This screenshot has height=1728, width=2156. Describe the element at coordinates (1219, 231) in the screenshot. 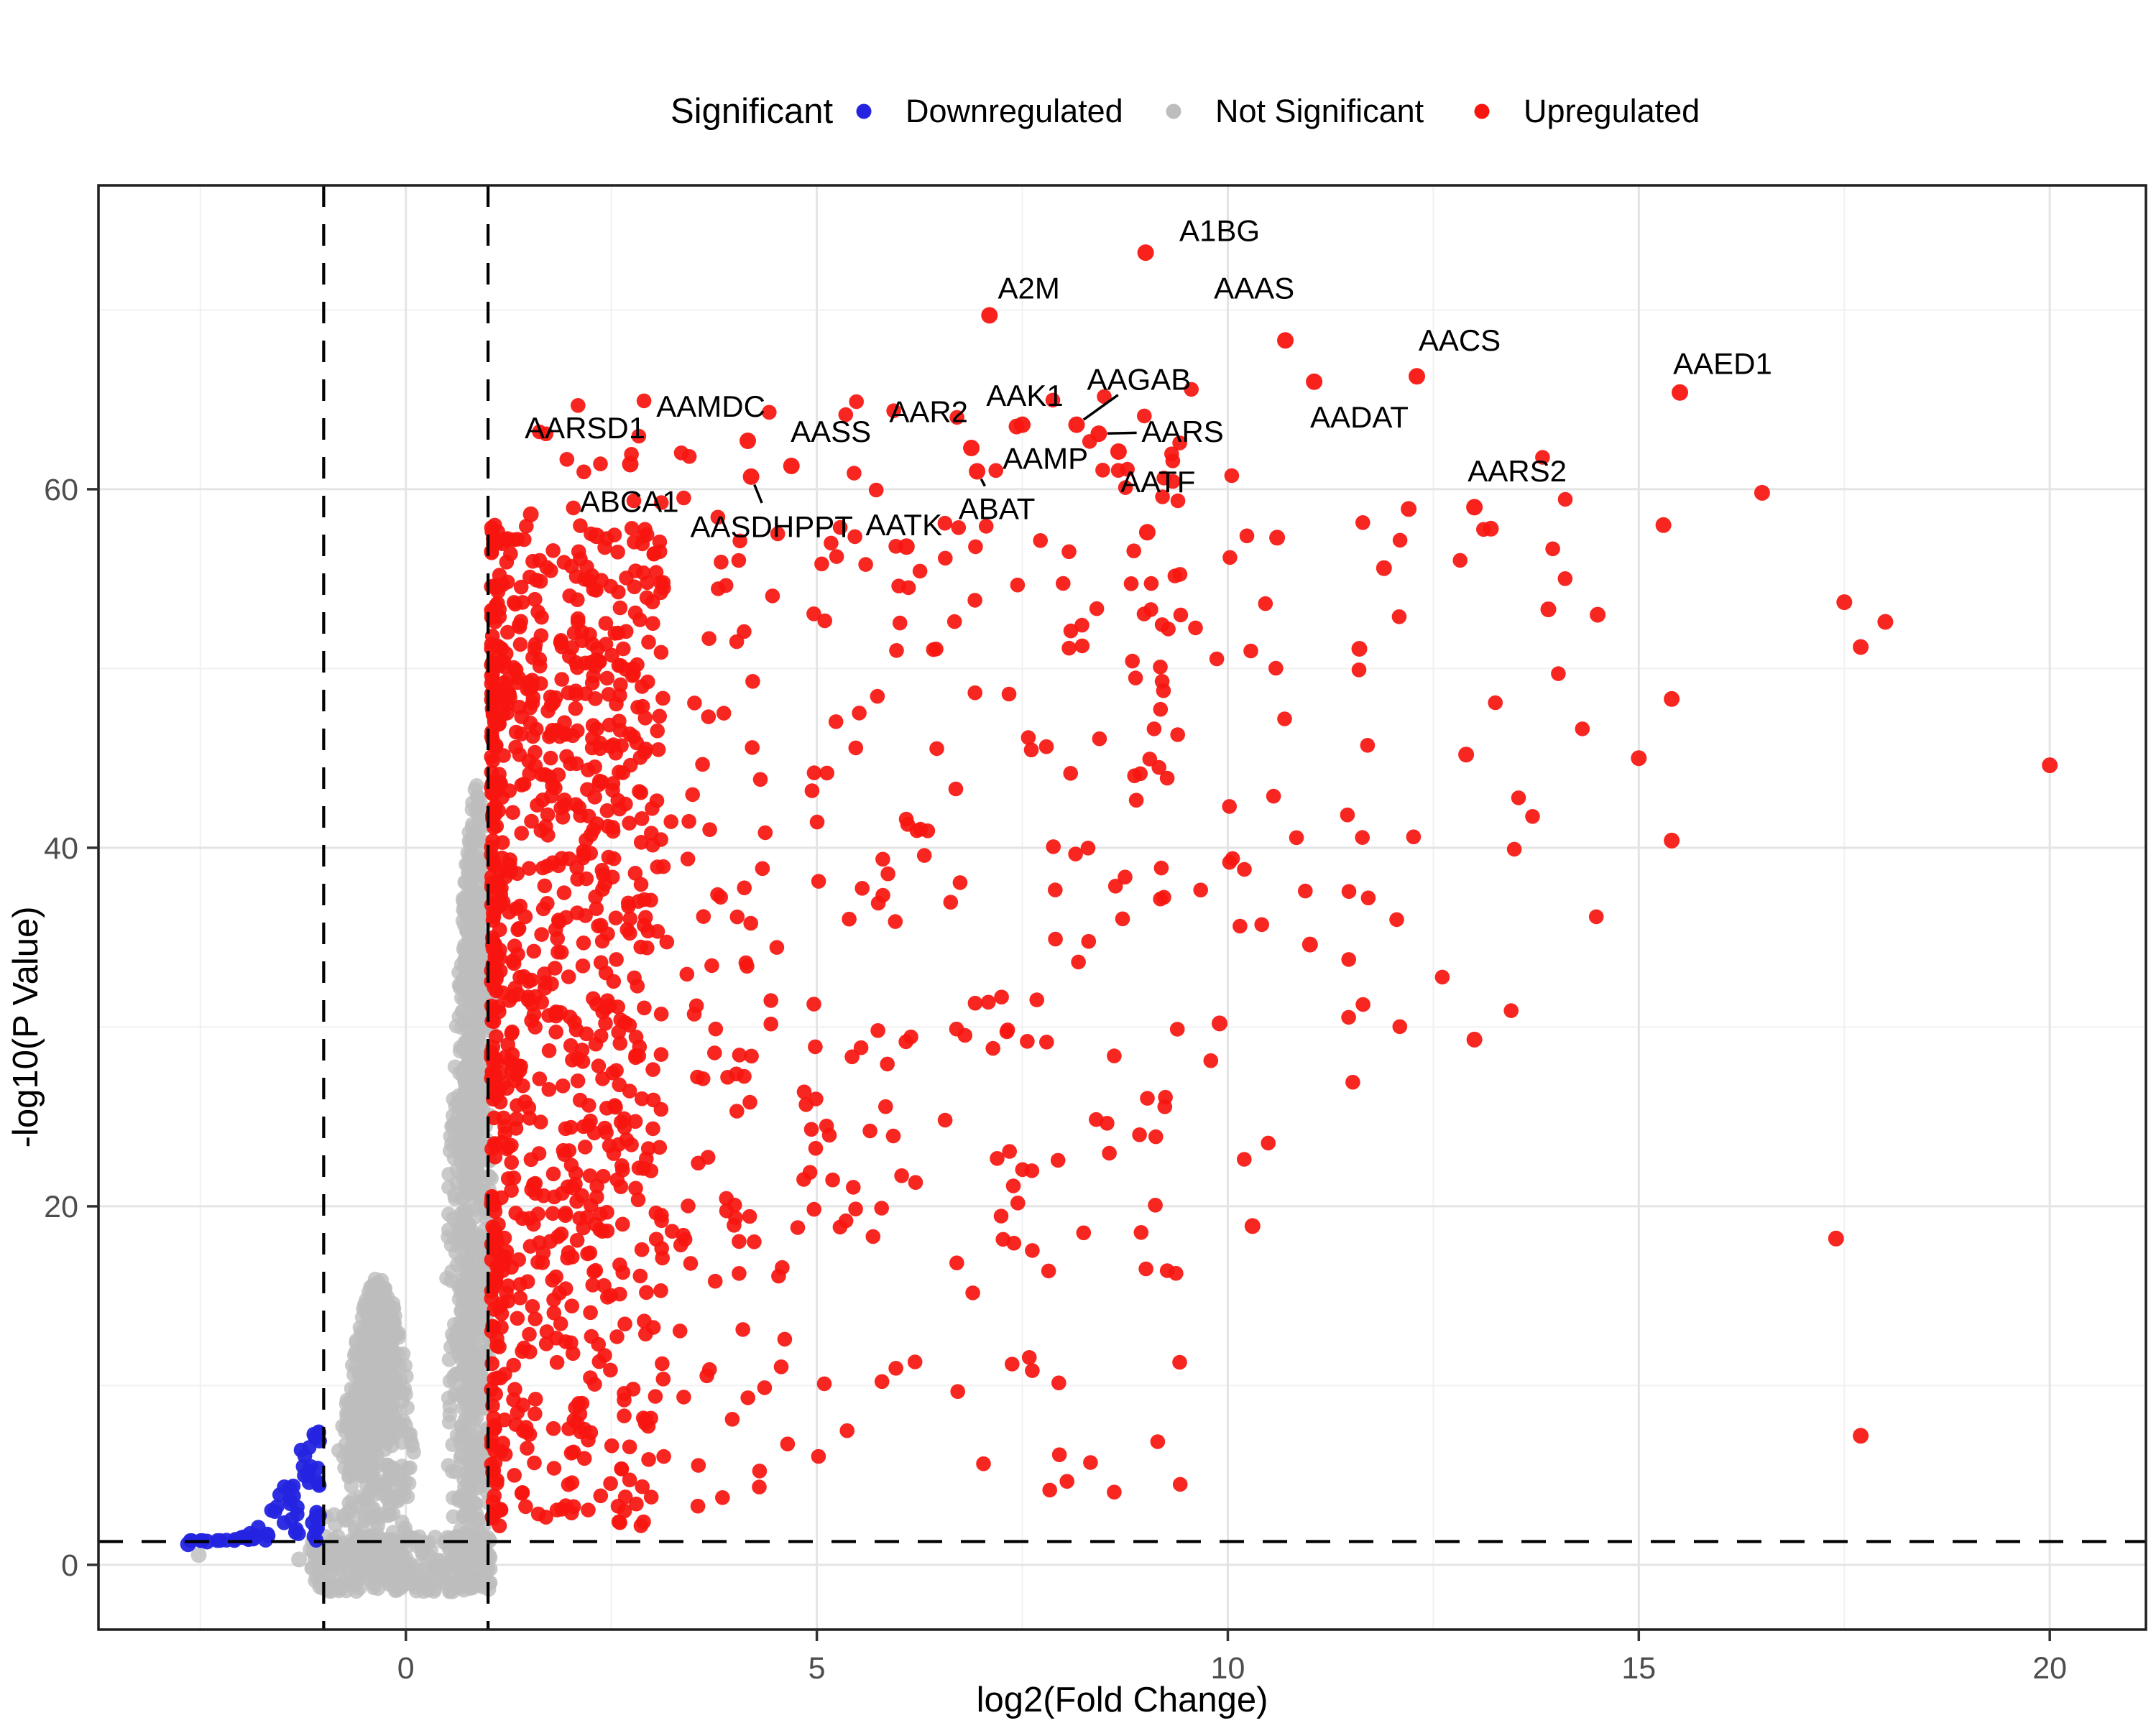

I see `gene-label-A1BG: A1BG` at that location.